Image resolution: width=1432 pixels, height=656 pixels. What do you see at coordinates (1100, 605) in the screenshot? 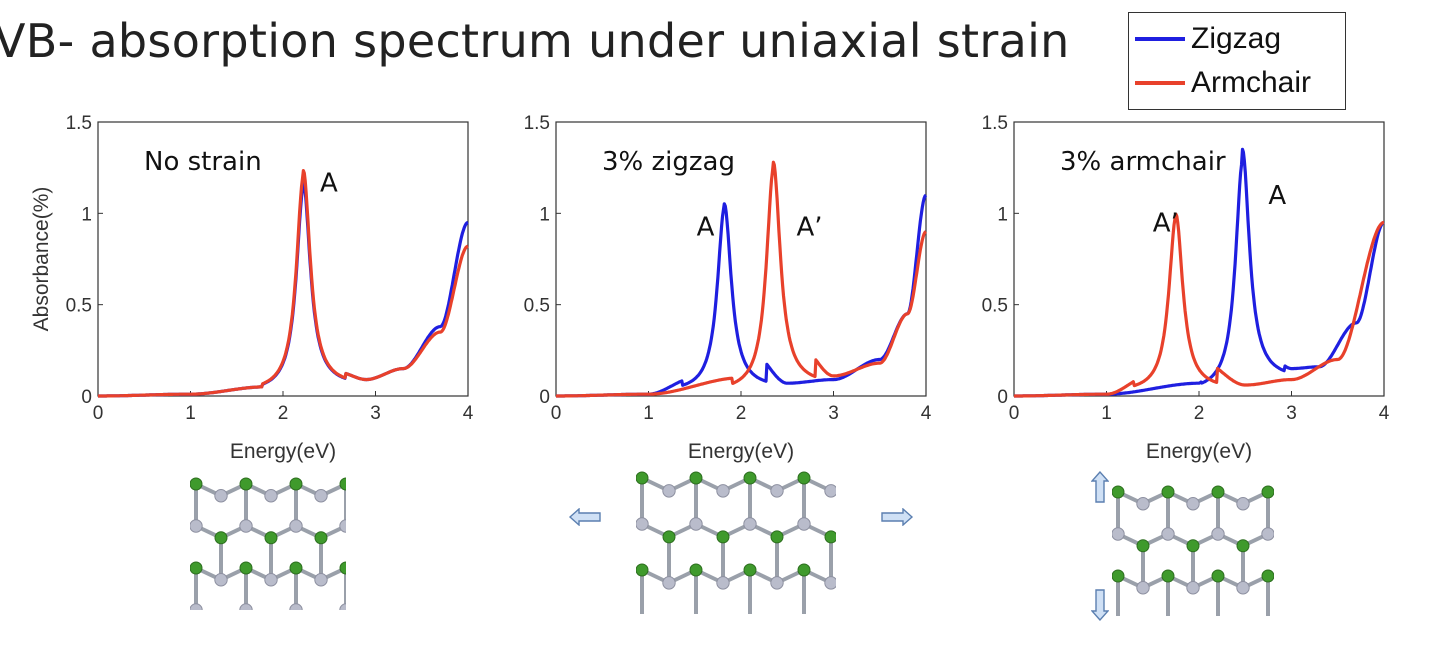
I see `strain-arrow-down-icon` at bounding box center [1100, 605].